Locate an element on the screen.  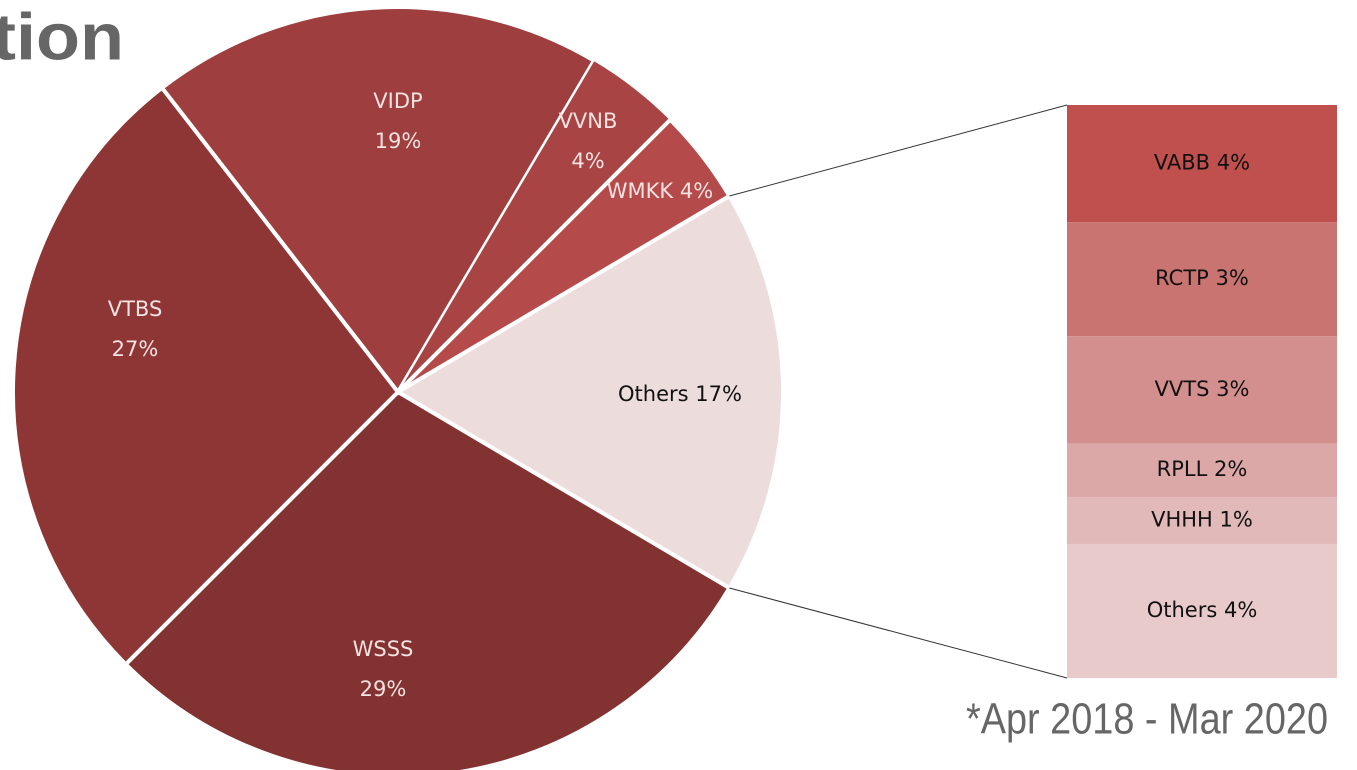
segment-label: Others 4% is located at coordinates (1202, 610).